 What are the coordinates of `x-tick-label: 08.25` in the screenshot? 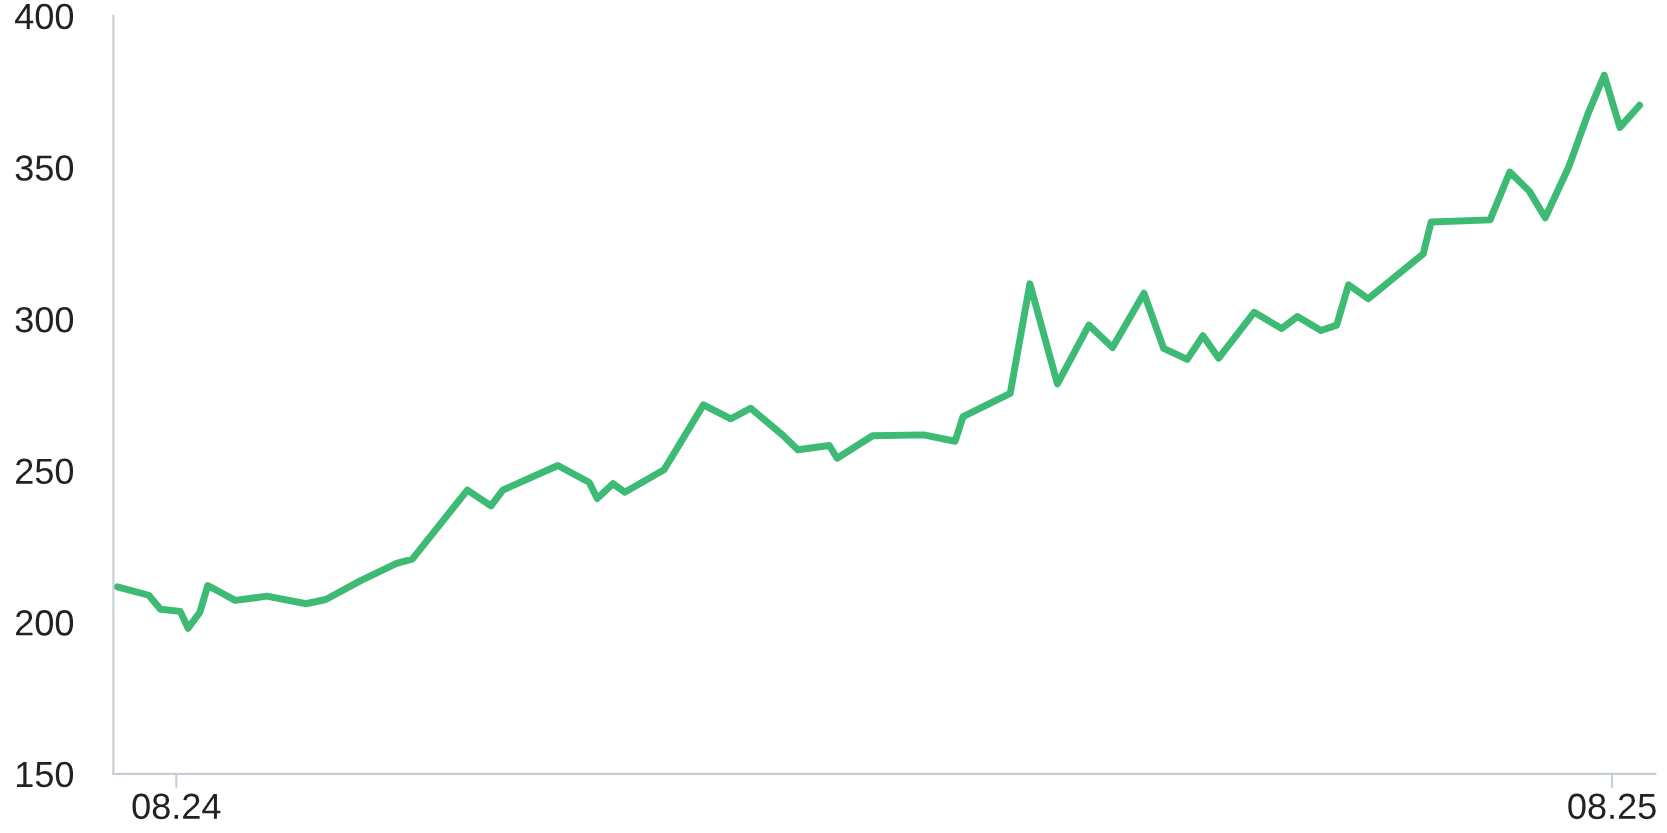 It's located at (1612, 806).